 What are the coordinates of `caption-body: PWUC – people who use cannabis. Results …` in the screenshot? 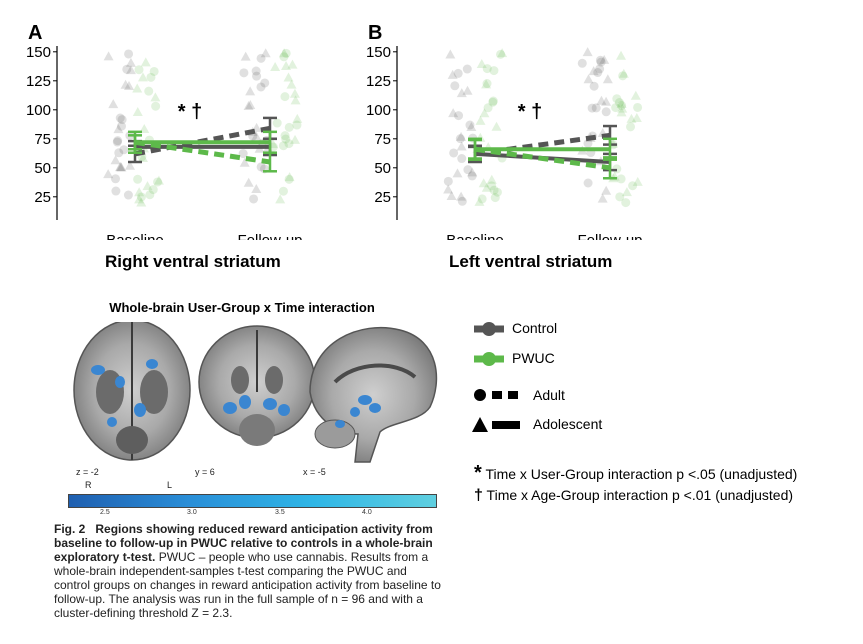 It's located at (247, 585).